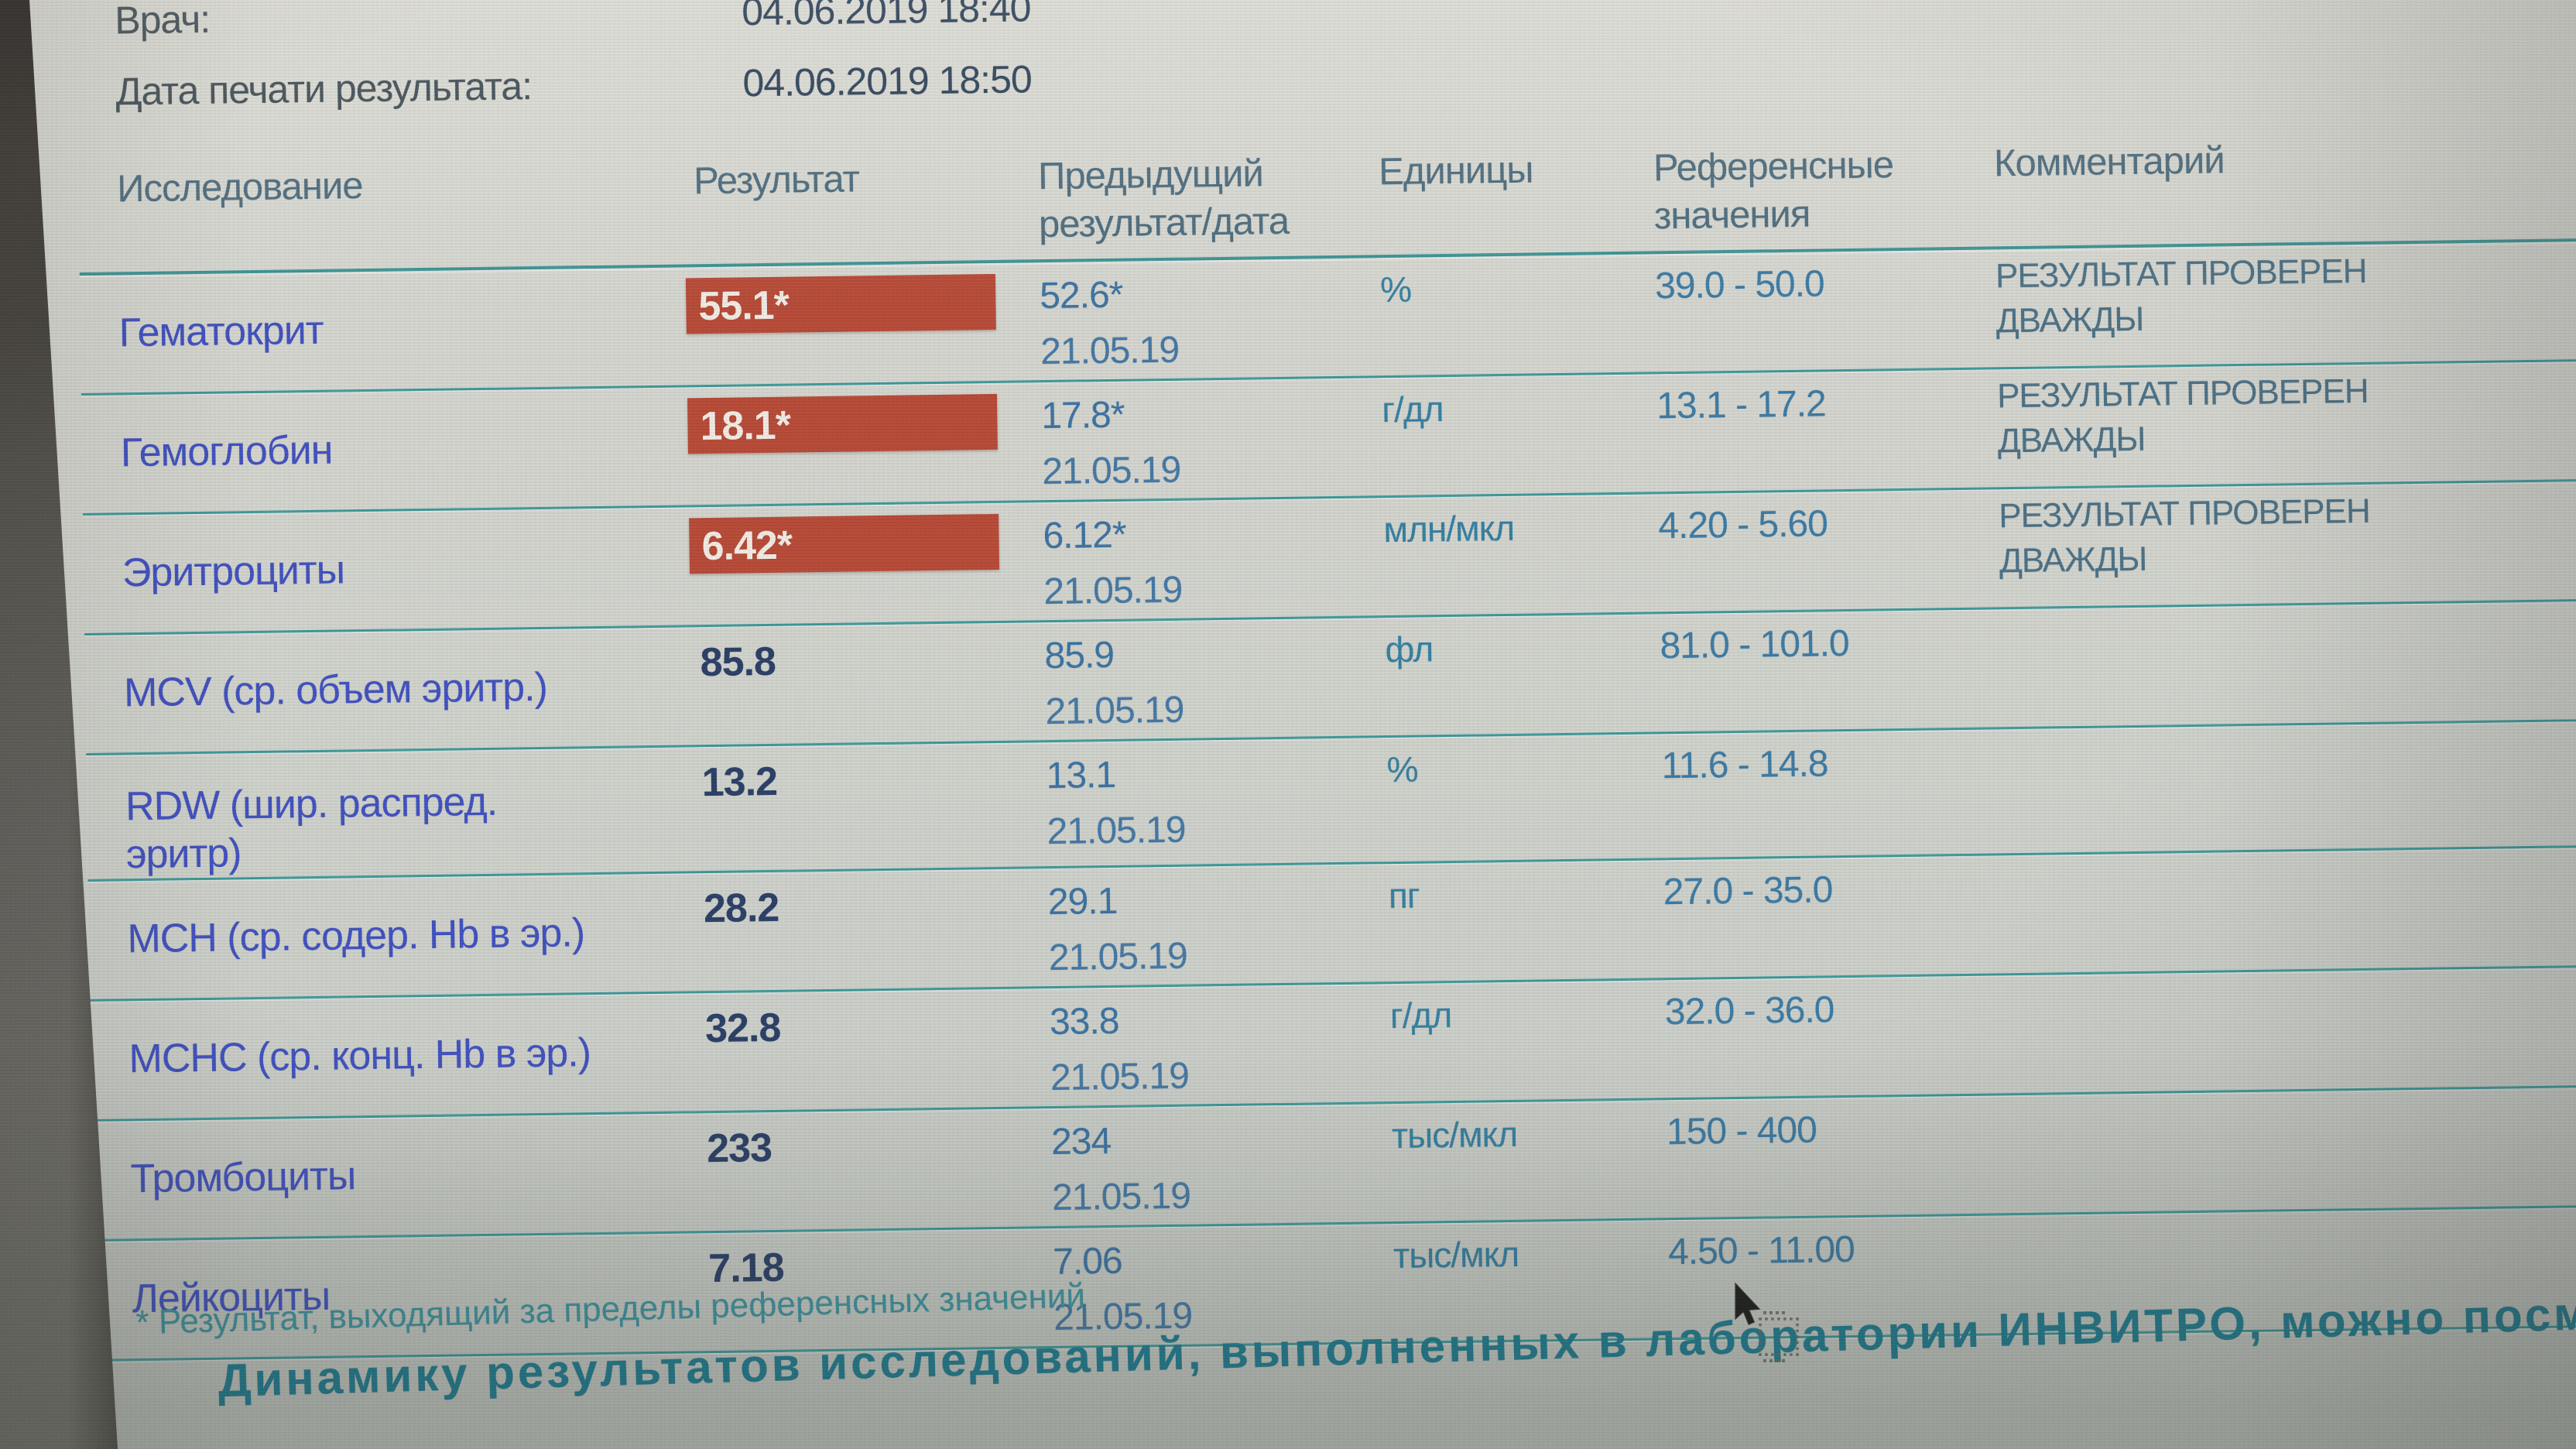  Describe the element at coordinates (226, 452) in the screenshot. I see `test-name: Гемоглобин` at that location.